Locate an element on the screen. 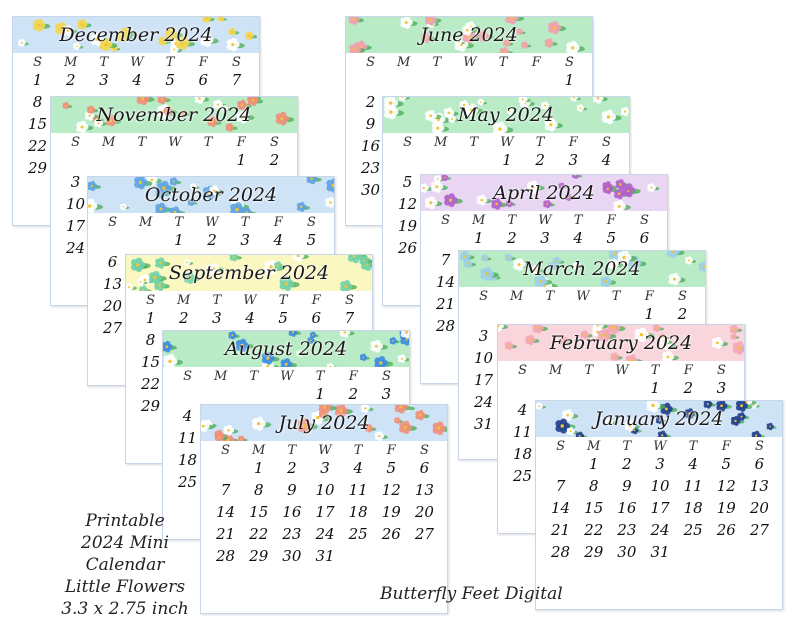 This screenshot has height=630, width=794. day-number: 31 is located at coordinates (484, 424).